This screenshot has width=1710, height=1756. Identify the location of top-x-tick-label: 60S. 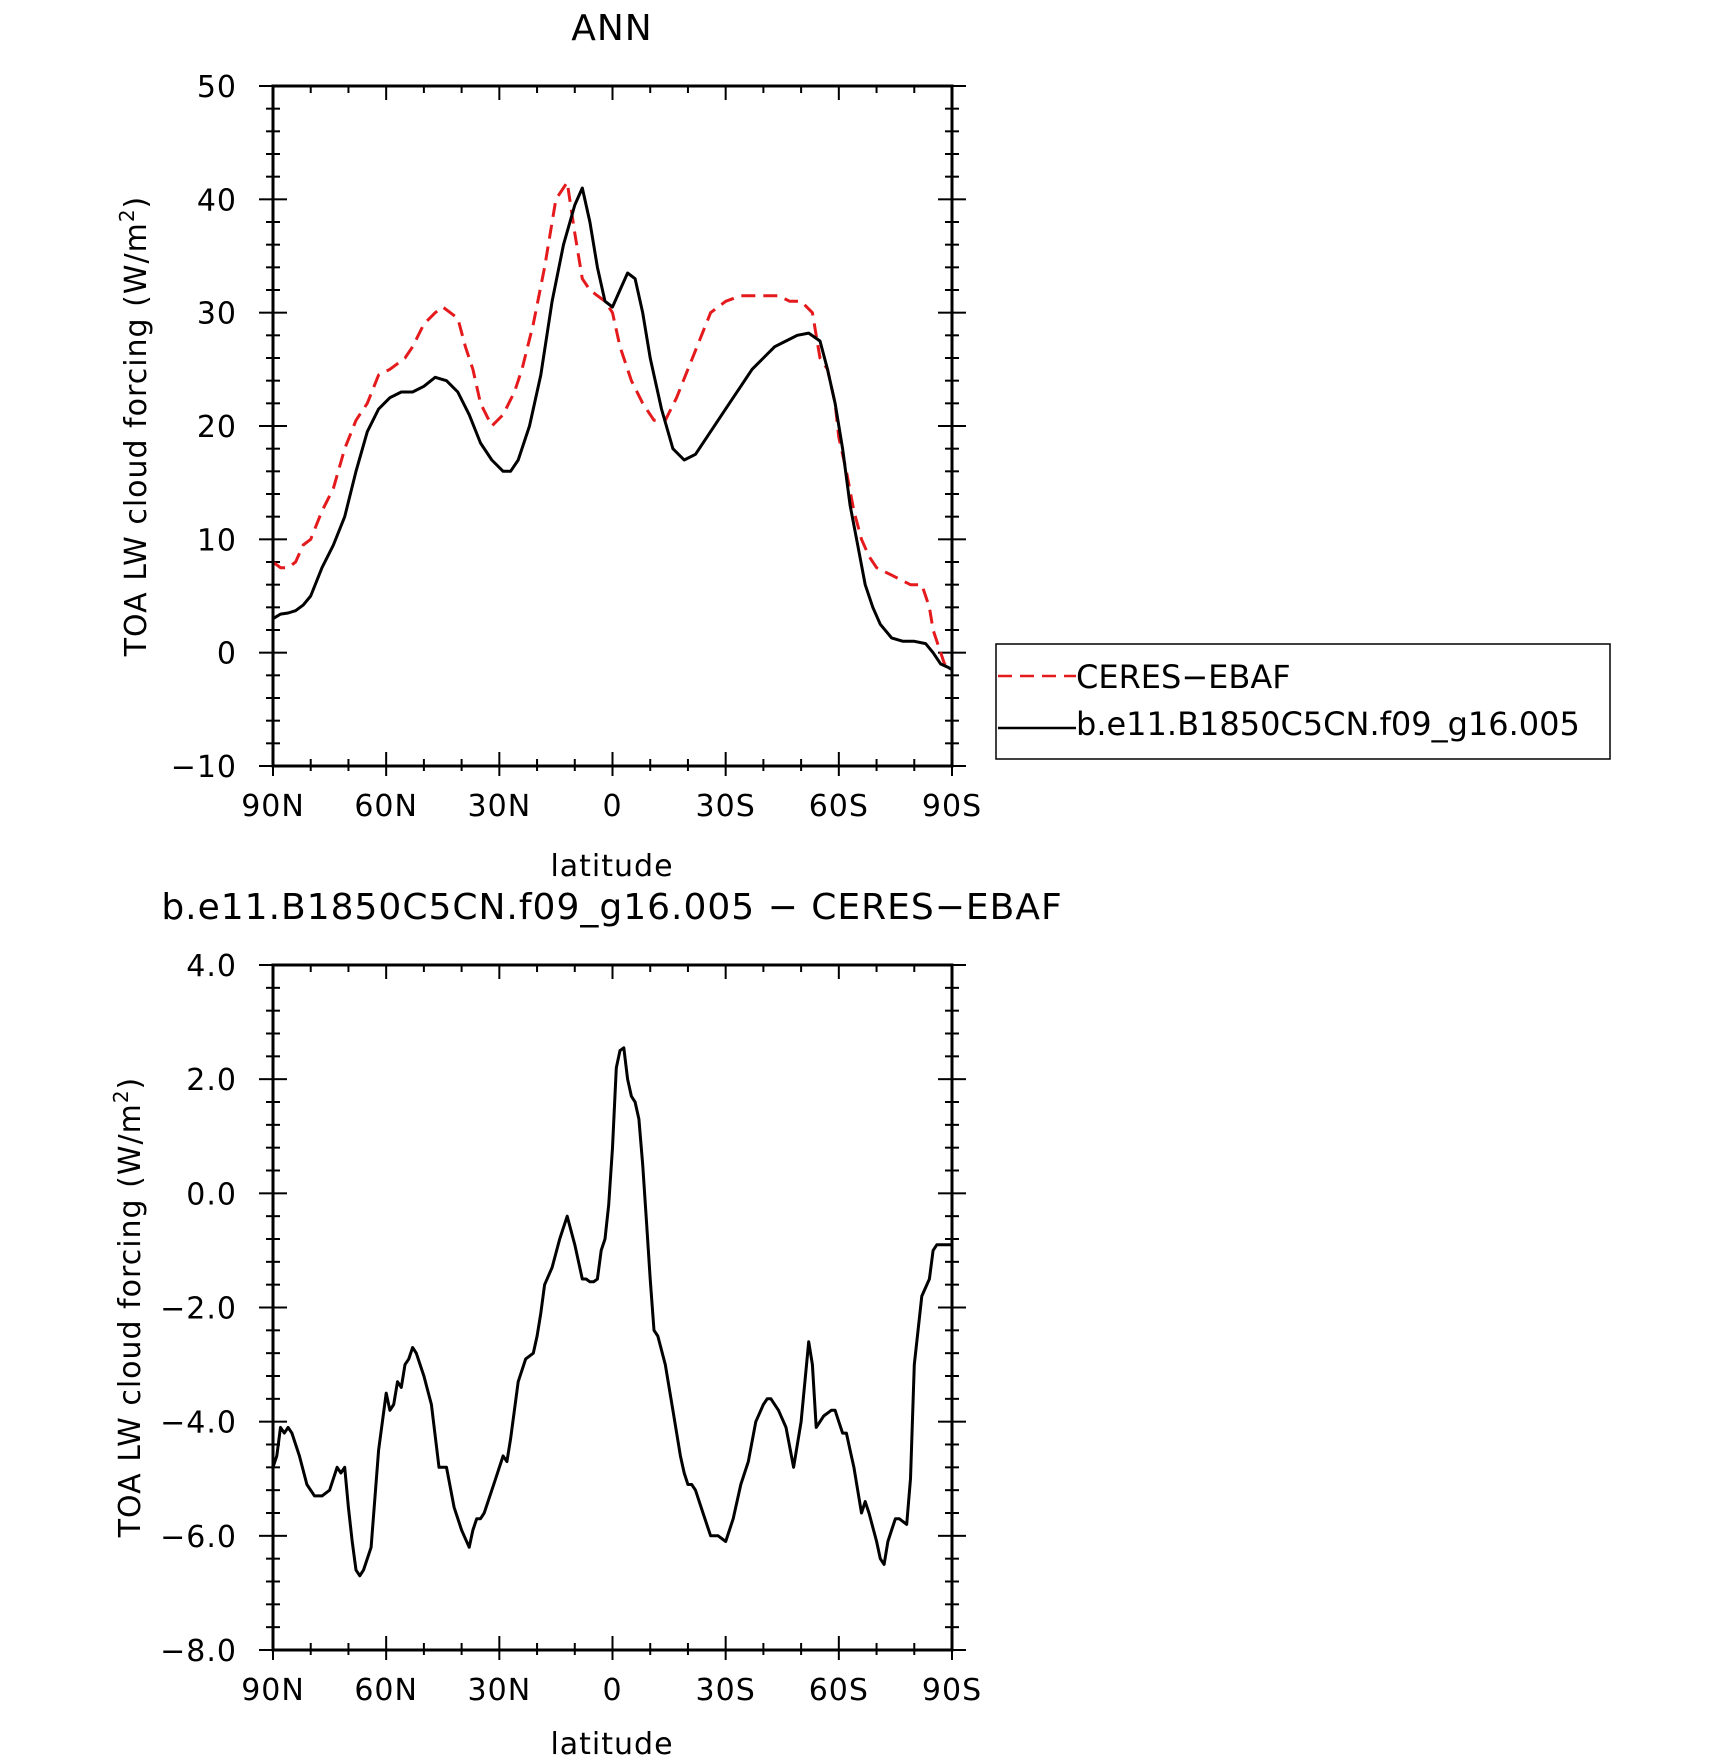
(839, 806).